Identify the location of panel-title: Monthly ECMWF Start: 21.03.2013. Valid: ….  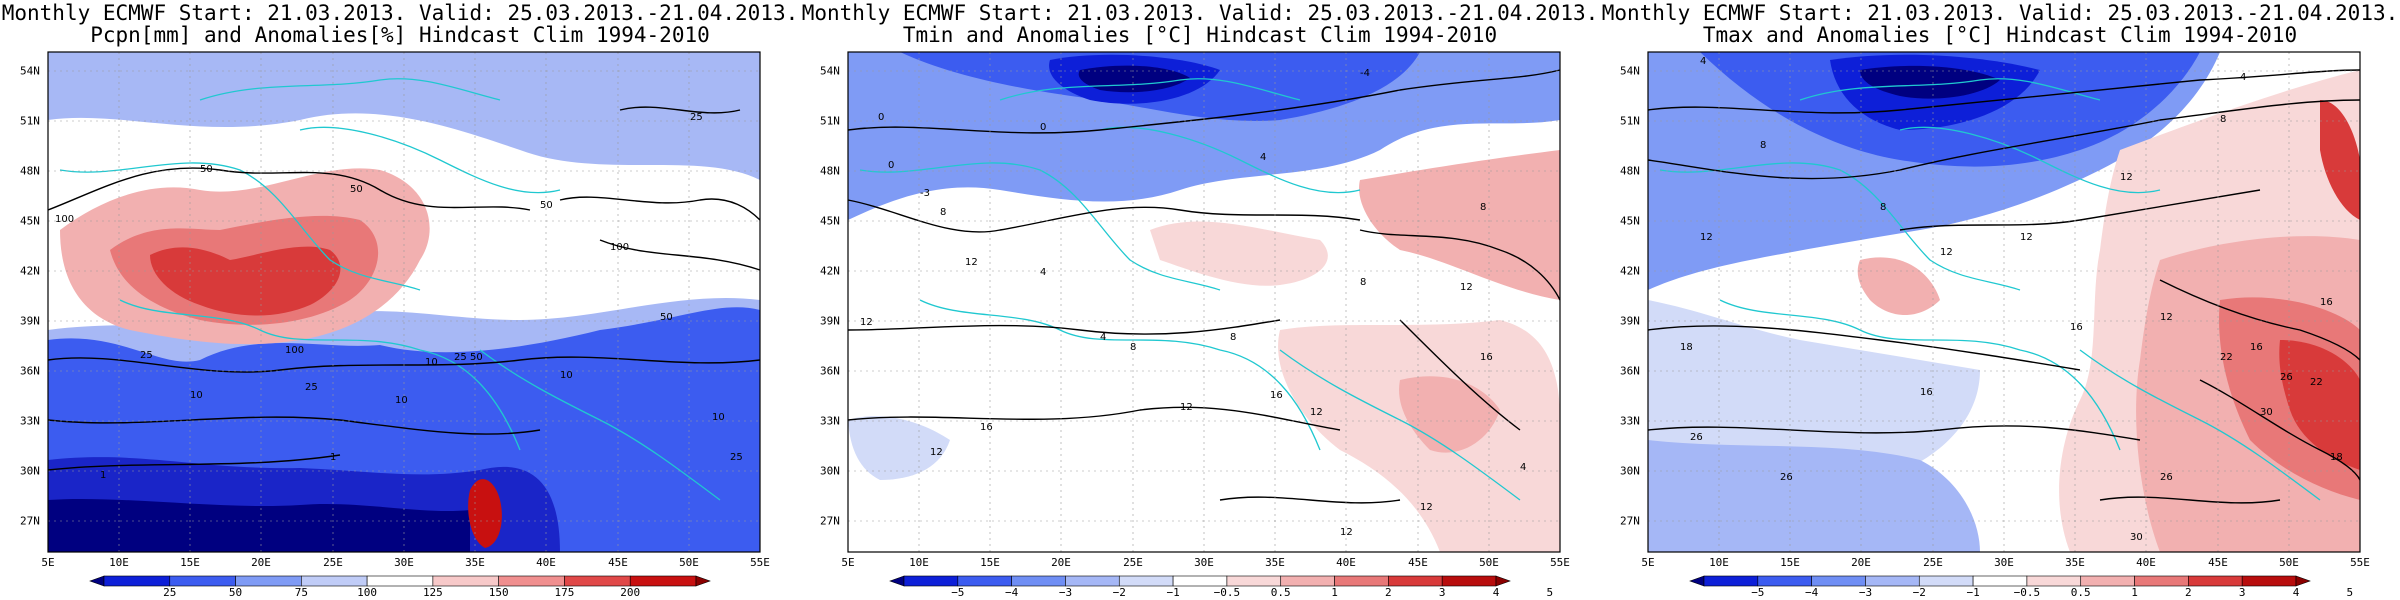
(400, 13).